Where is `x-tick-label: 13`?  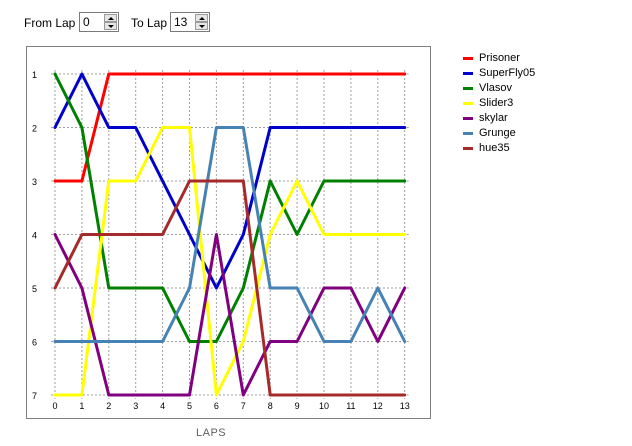
x-tick-label: 13 is located at coordinates (405, 406).